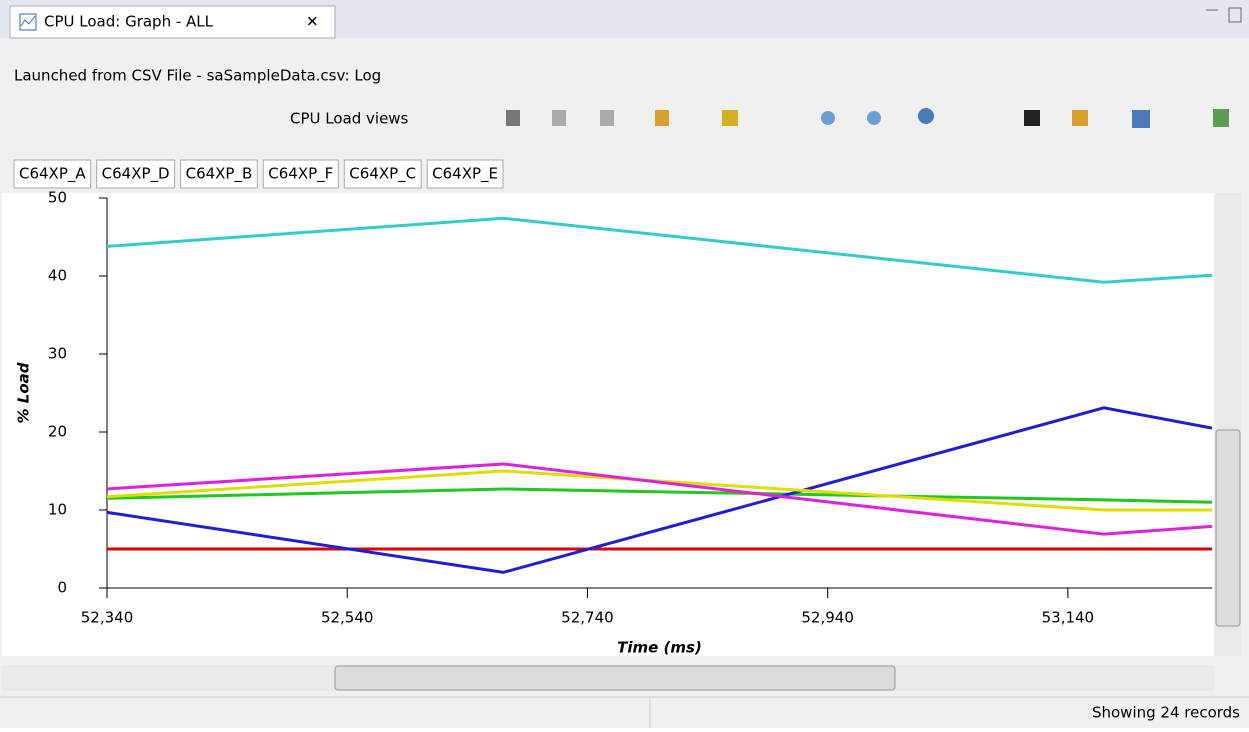 The height and width of the screenshot is (732, 1249). What do you see at coordinates (24, 392) in the screenshot?
I see `y-axis-title: % Load` at bounding box center [24, 392].